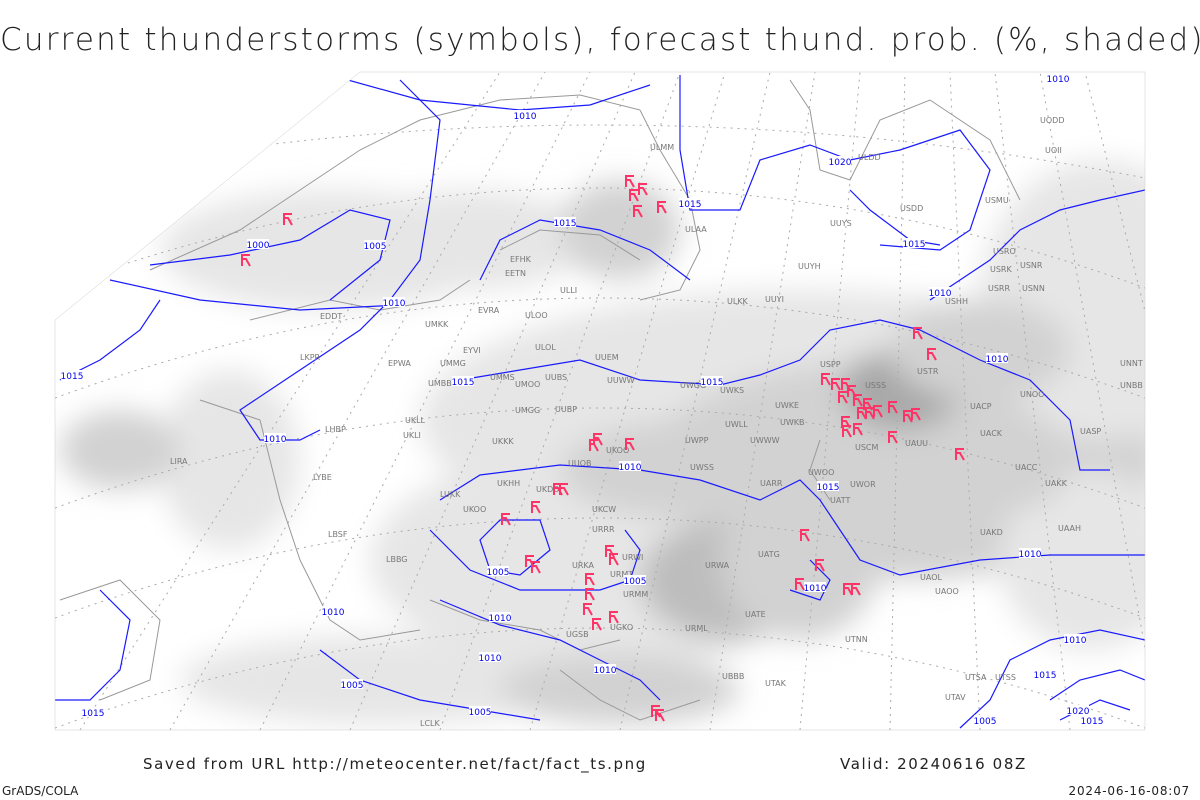 Image resolution: width=1200 pixels, height=800 pixels. I want to click on station-label: LHBP, so click(335, 429).